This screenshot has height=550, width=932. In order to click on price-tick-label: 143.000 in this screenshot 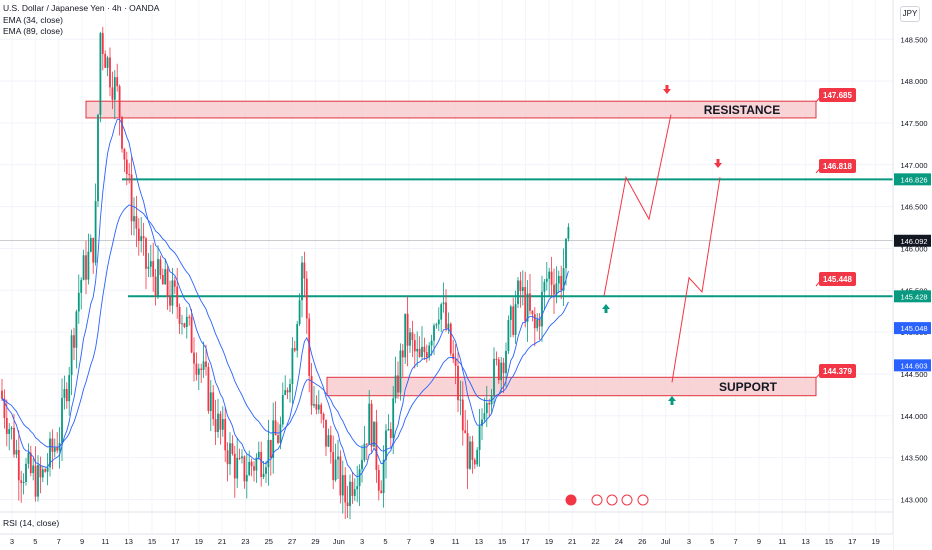, I will do `click(913, 499)`.